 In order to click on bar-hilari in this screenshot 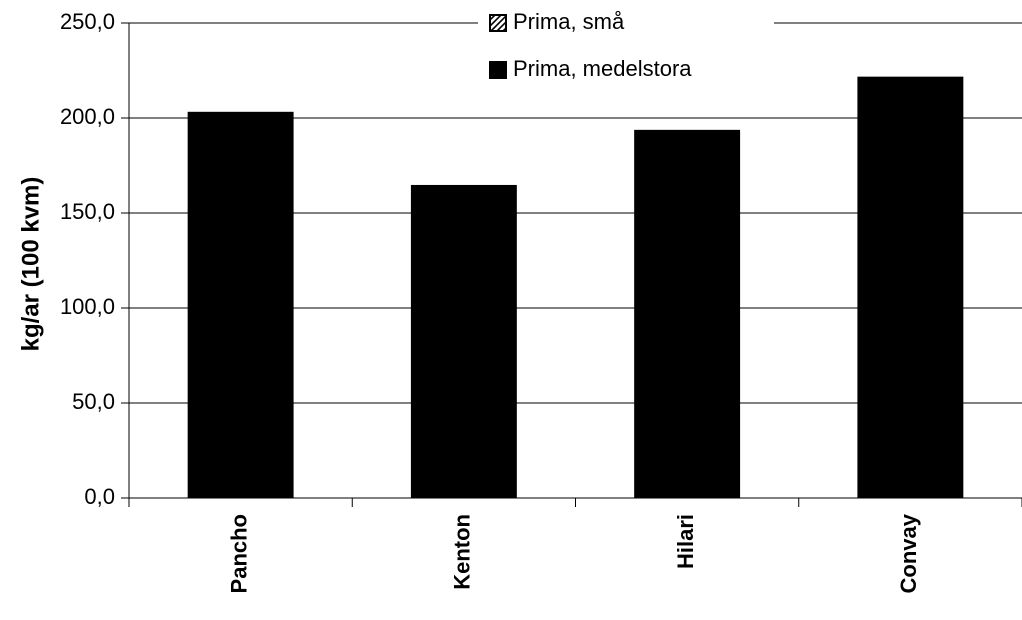, I will do `click(687, 314)`.